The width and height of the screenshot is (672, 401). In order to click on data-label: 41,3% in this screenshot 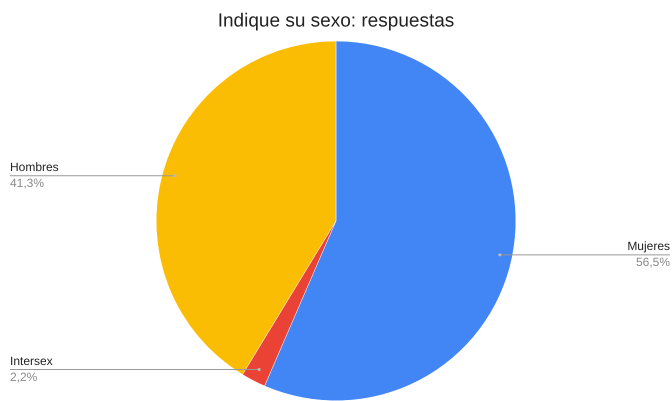, I will do `click(27, 183)`.